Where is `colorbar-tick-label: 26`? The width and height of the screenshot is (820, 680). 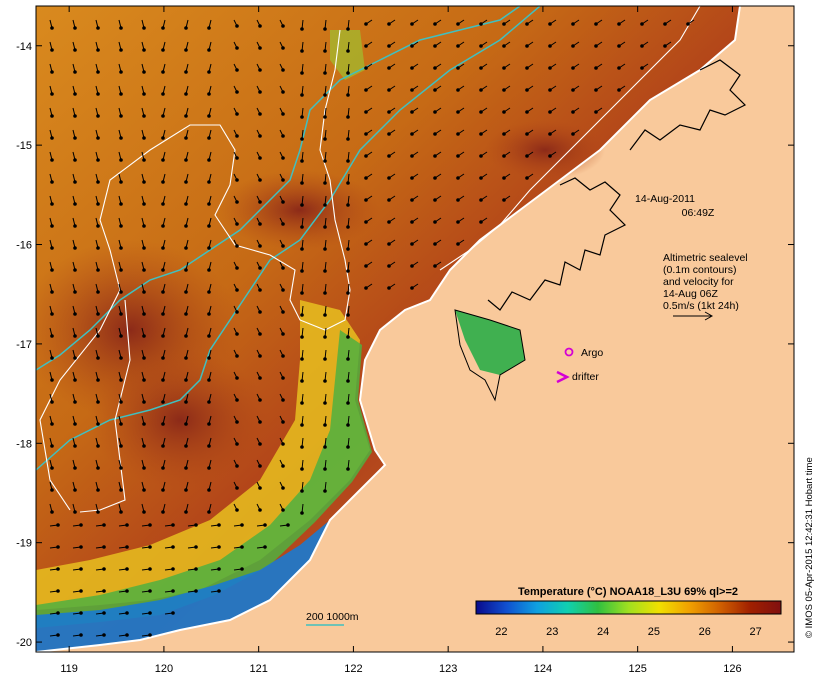 colorbar-tick-label: 26 is located at coordinates (705, 632).